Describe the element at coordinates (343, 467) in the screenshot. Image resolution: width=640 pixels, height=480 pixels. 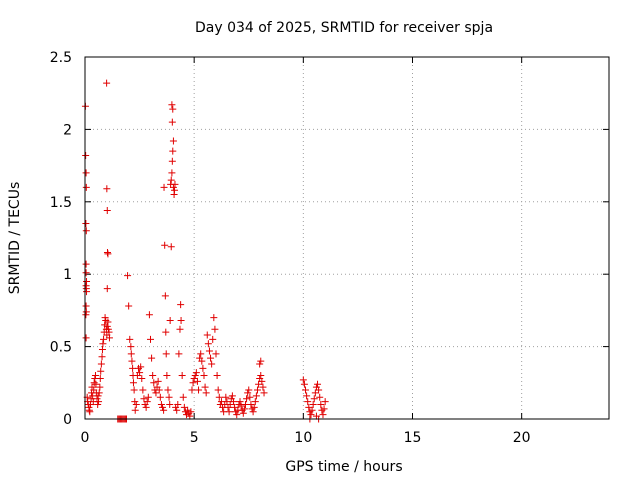
I see `x-axis-label: GPS time / hours` at that location.